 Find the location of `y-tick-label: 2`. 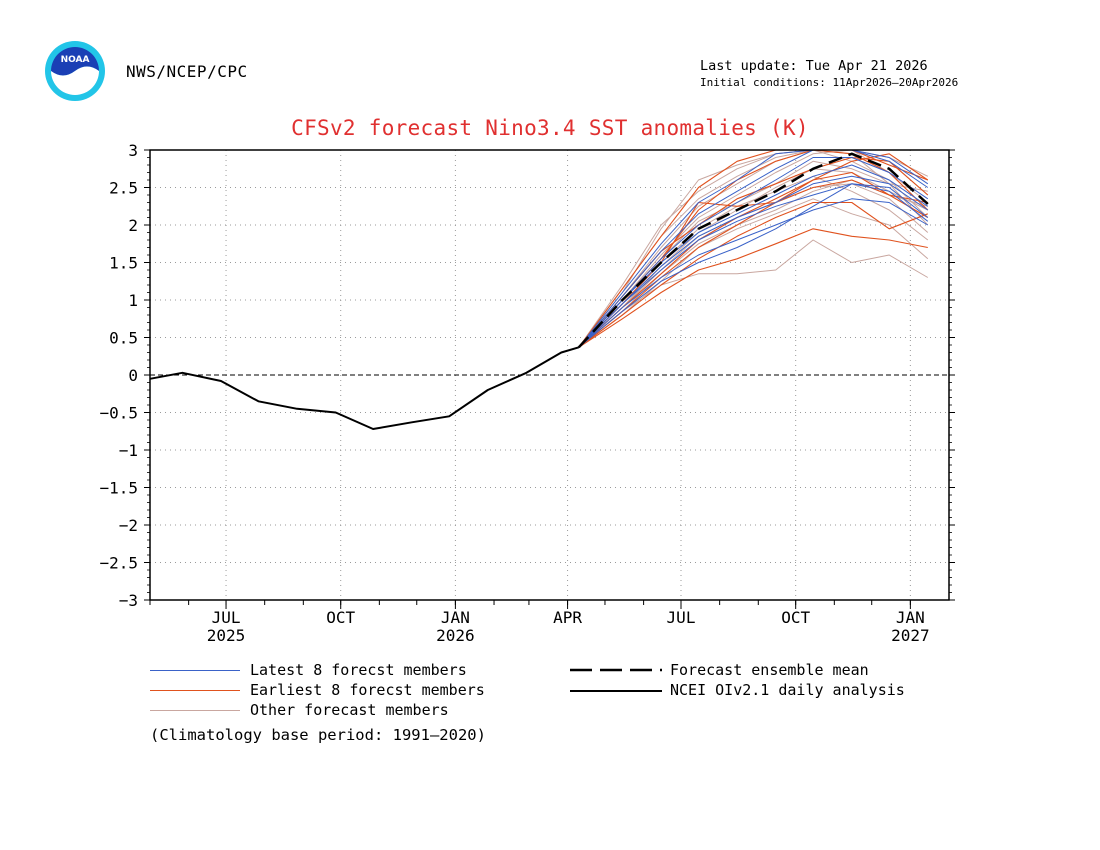

y-tick-label: 2 is located at coordinates (133, 225).